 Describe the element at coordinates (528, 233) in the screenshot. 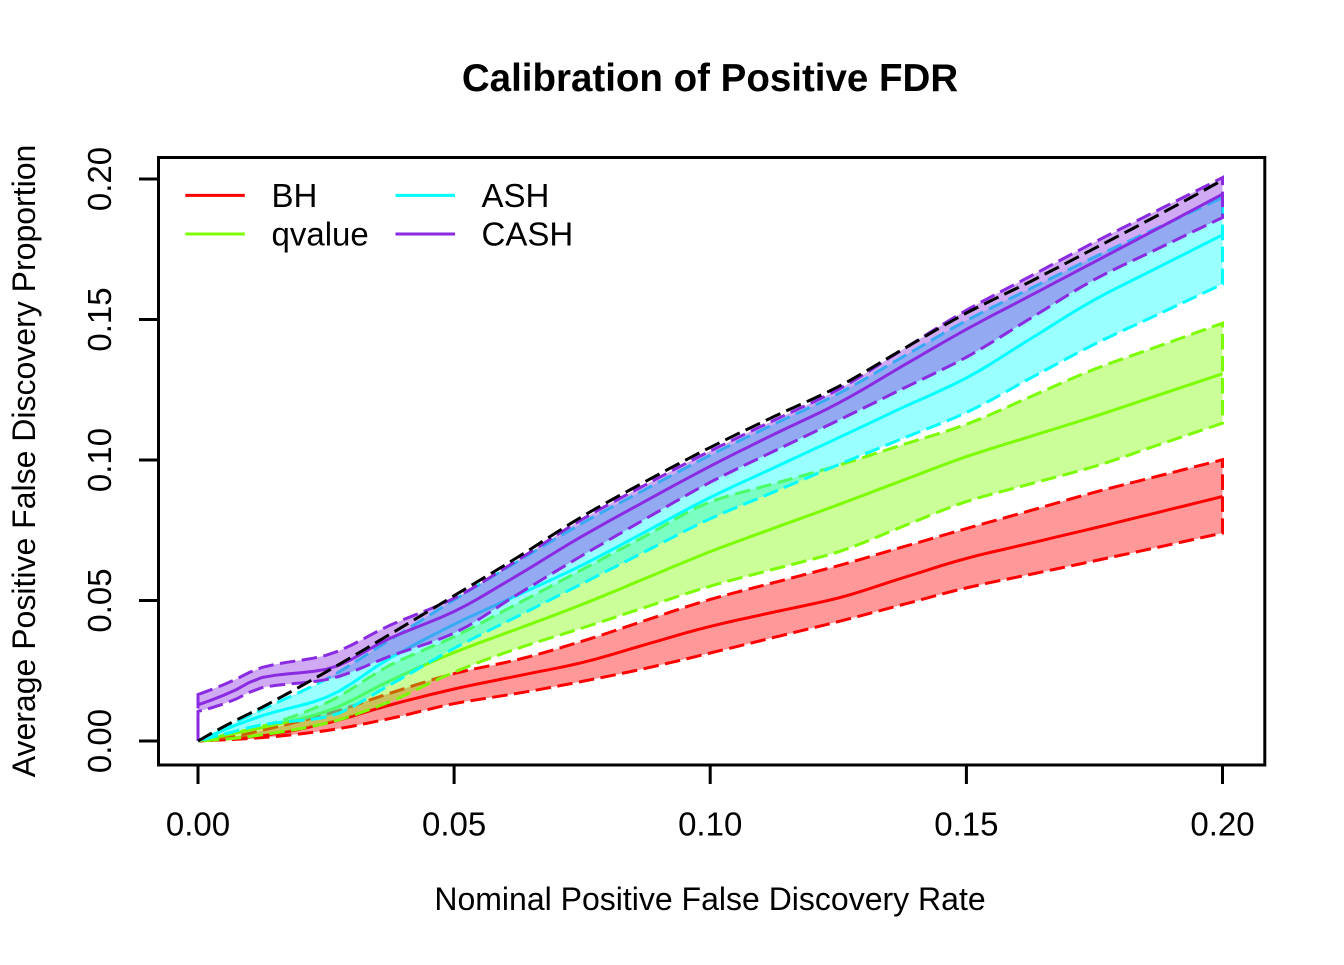

I see `svg-text: CASH` at that location.